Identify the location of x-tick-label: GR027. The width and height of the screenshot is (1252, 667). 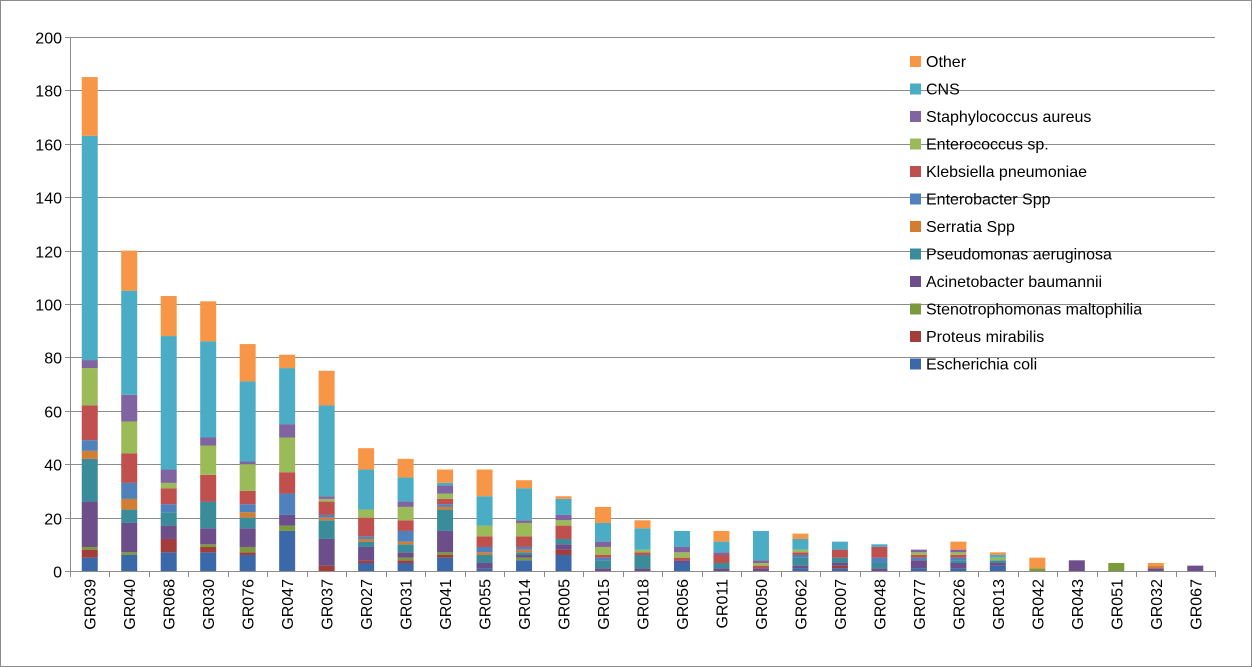
(367, 604).